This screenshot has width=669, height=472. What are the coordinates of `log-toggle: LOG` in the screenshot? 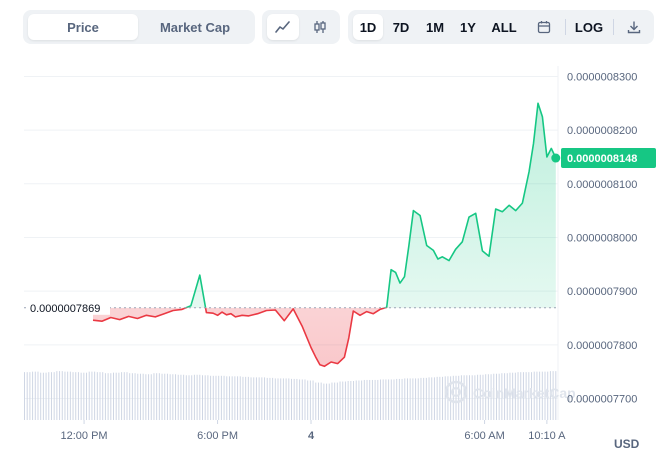 It's located at (589, 27).